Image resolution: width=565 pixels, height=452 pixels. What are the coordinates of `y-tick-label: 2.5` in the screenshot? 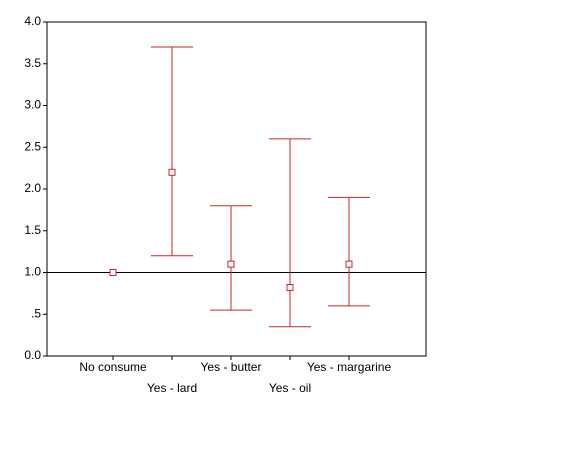 It's located at (32, 146).